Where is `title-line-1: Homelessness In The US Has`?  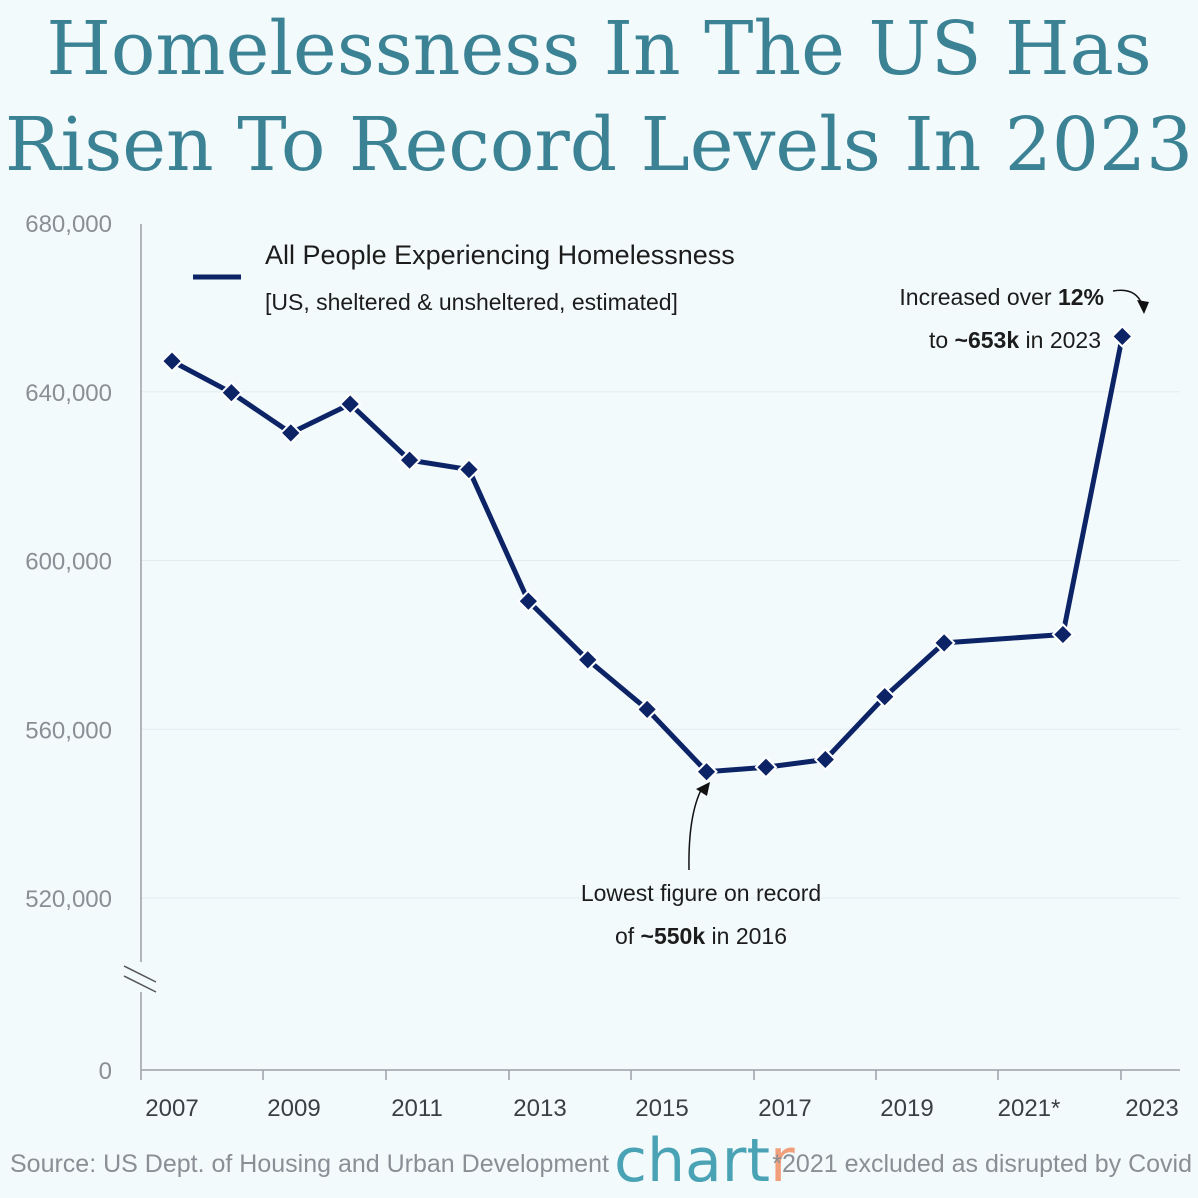 title-line-1: Homelessness In The US Has is located at coordinates (599, 49).